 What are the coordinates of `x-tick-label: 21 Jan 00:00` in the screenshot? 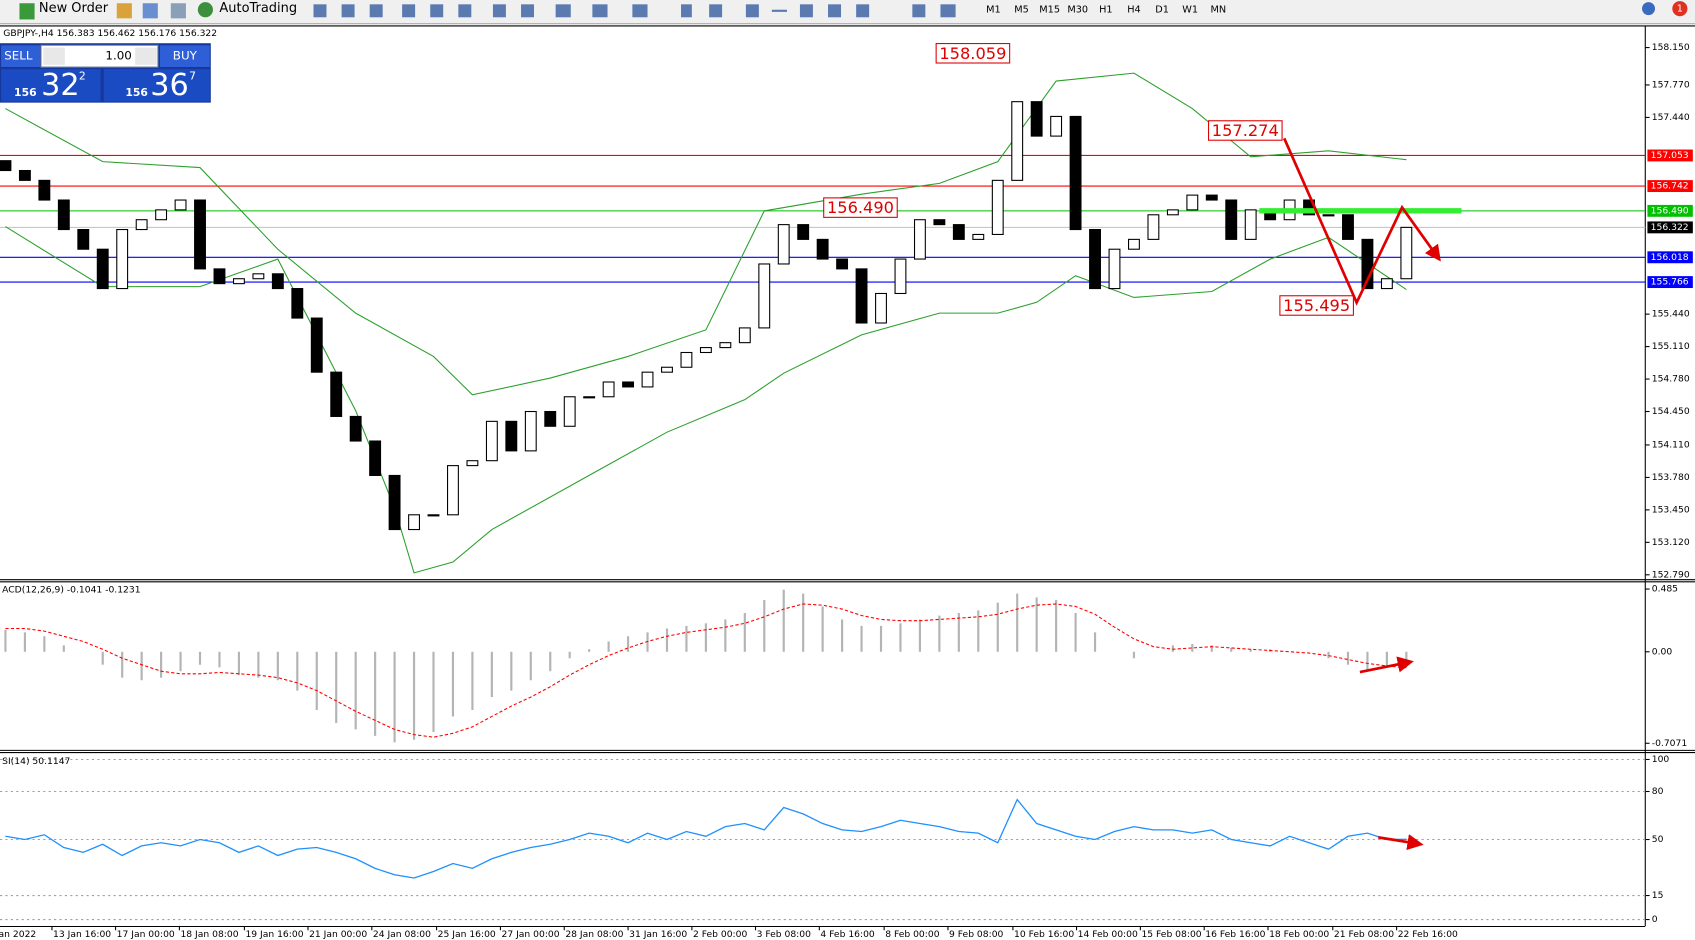 It's located at (338, 934).